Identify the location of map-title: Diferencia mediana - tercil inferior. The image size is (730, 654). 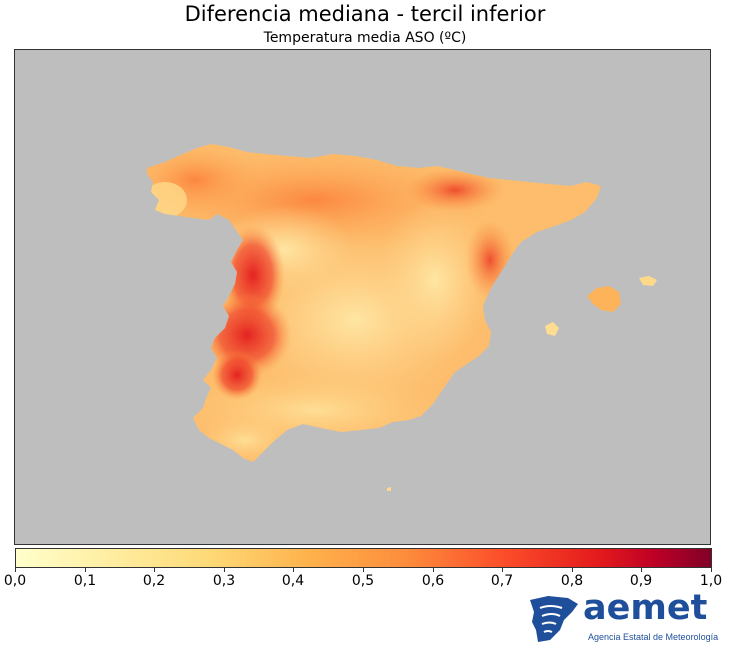
(365, 14).